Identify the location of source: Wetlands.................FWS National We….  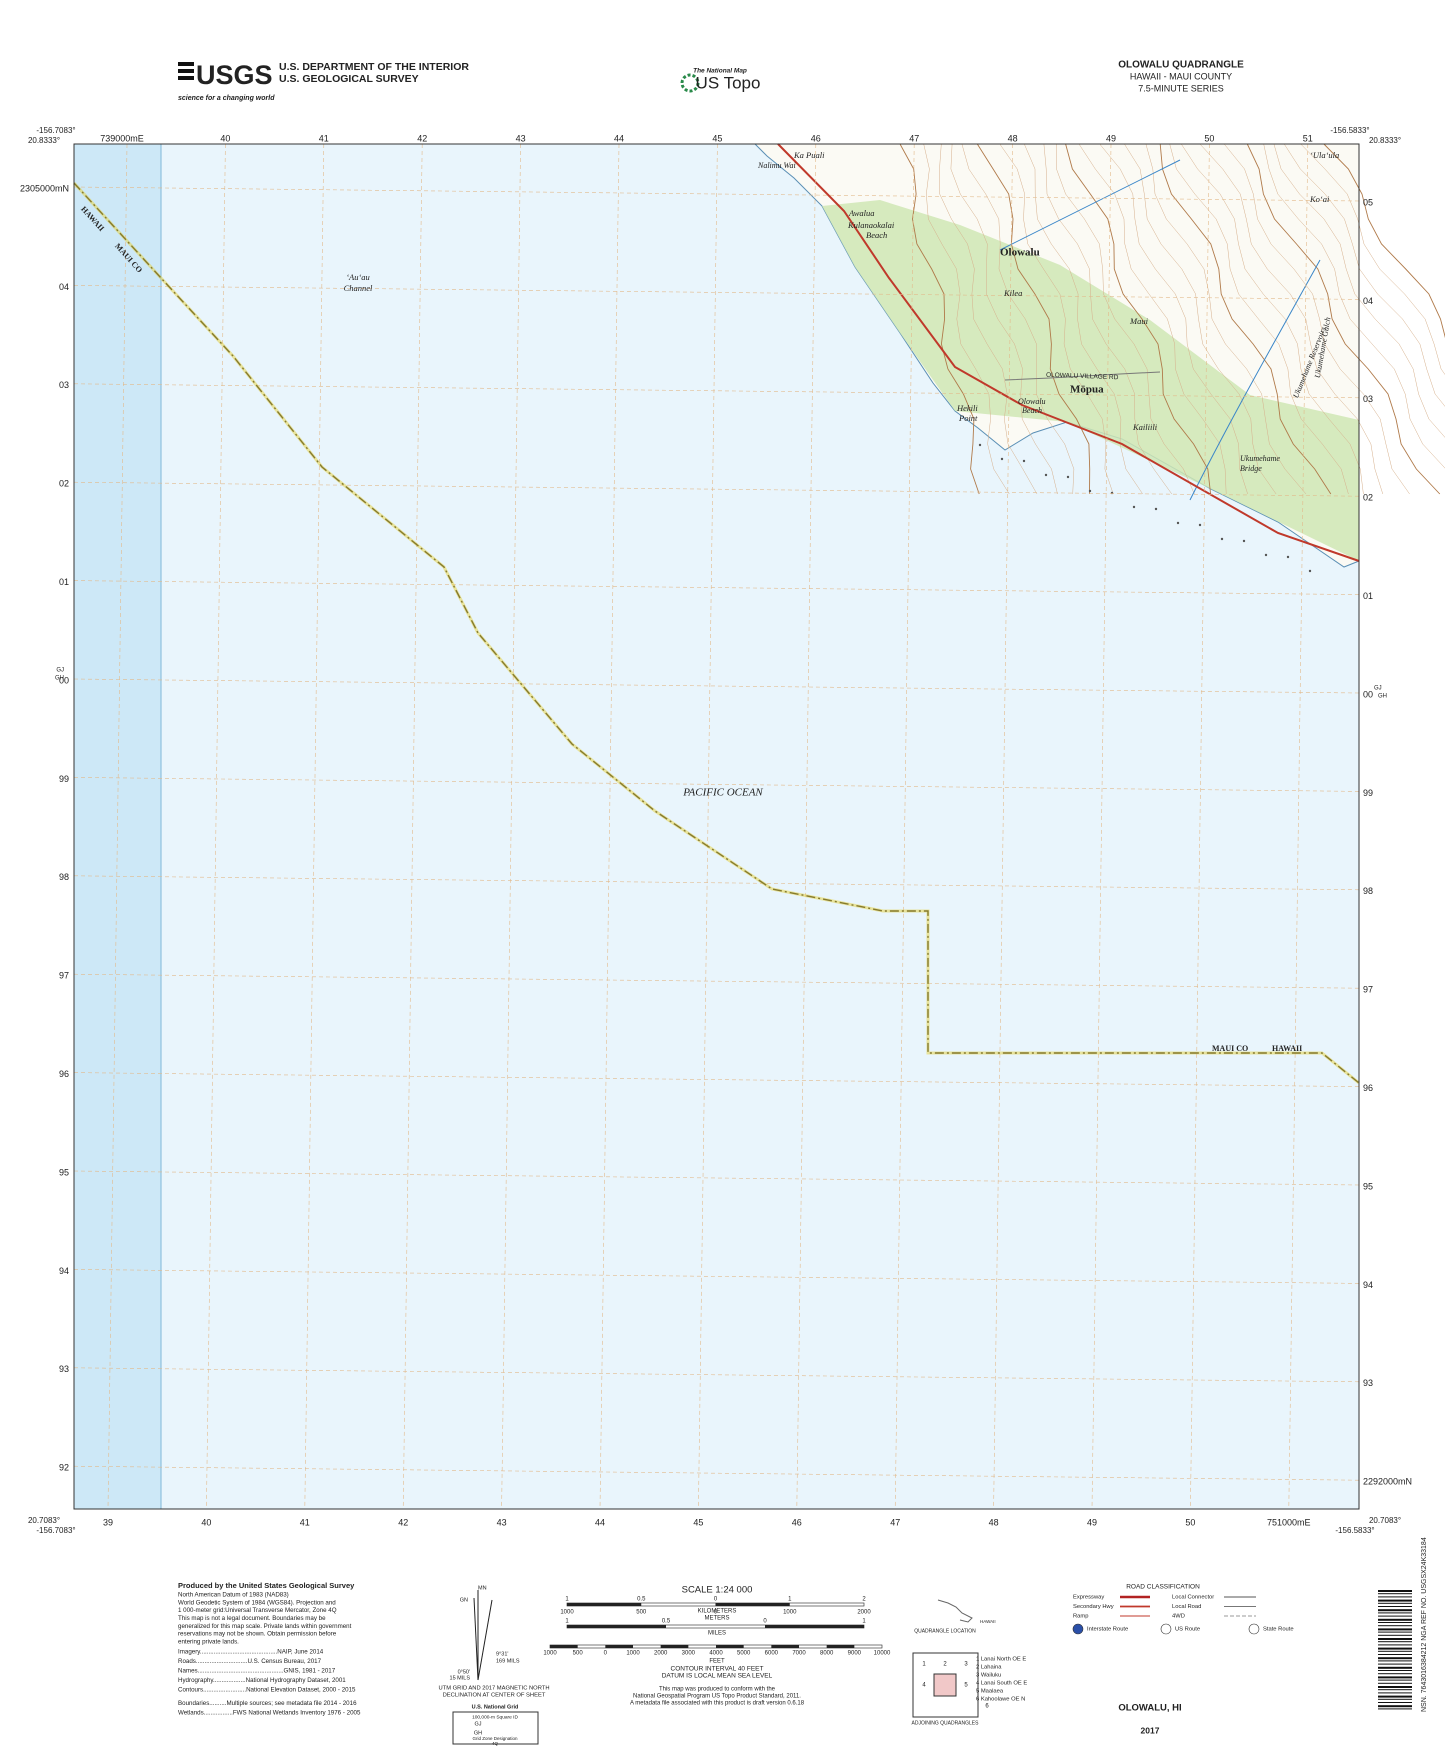
(269, 1713).